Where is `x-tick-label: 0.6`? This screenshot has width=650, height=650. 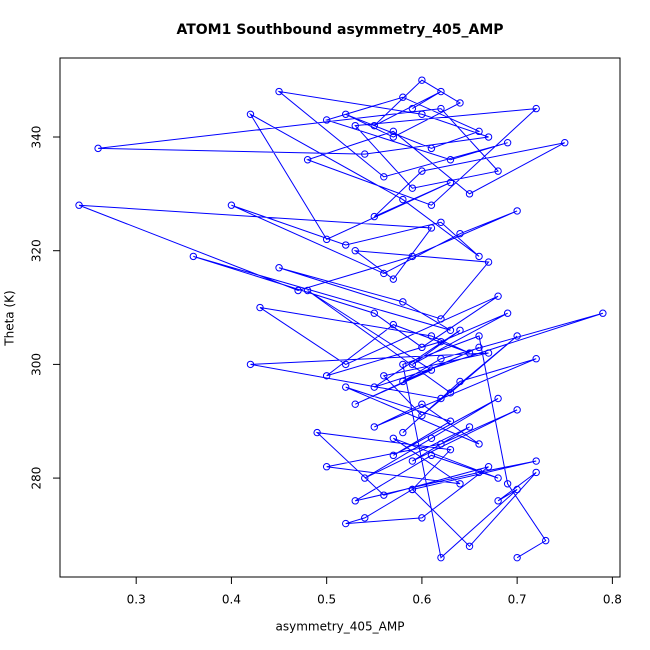 x-tick-label: 0.6 is located at coordinates (421, 600).